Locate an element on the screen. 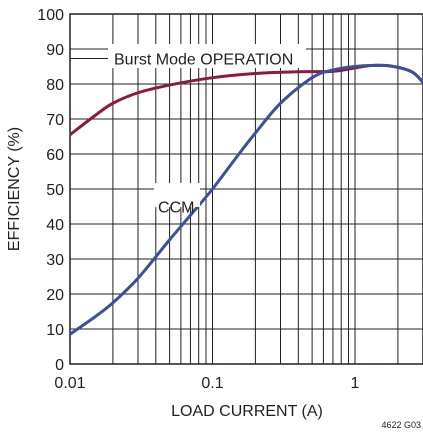 The width and height of the screenshot is (423, 433). burst-label-mask is located at coordinates (207, 56).